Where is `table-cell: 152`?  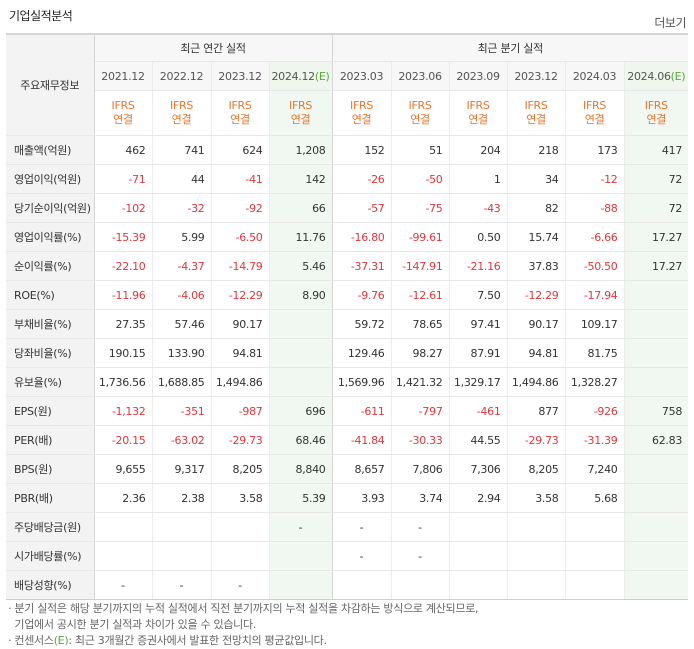 table-cell: 152 is located at coordinates (361, 150).